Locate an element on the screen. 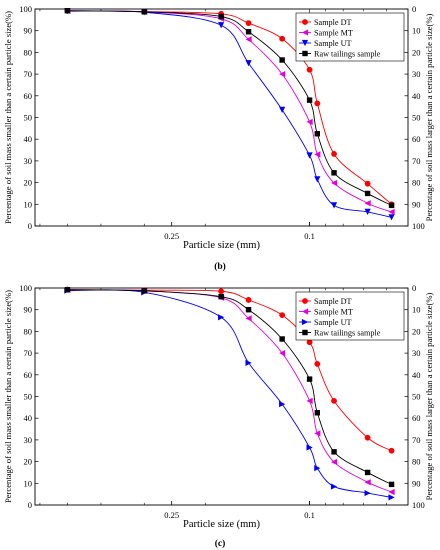  x-axis-label: Particle size (mm) is located at coordinates (221, 245).